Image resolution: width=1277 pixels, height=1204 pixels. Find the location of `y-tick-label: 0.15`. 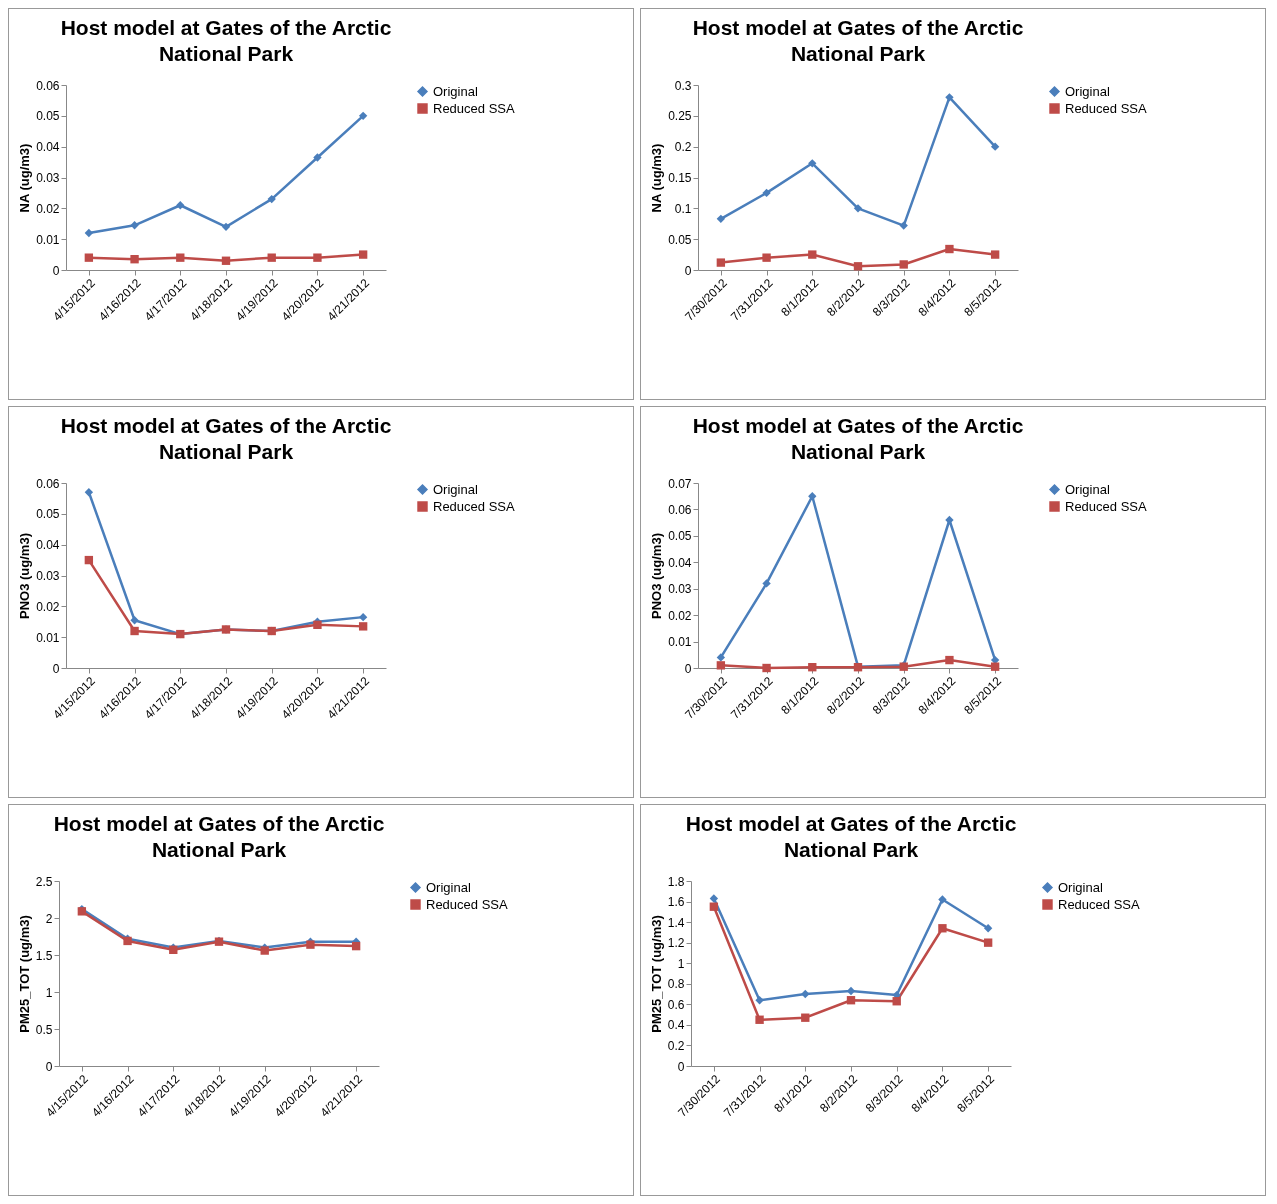

y-tick-label: 0.15 is located at coordinates (680, 178).